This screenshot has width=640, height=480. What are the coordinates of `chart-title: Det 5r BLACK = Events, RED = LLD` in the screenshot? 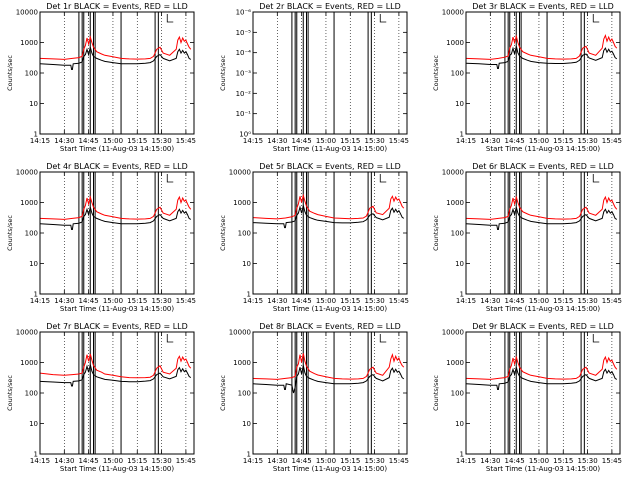 It's located at (330, 166).